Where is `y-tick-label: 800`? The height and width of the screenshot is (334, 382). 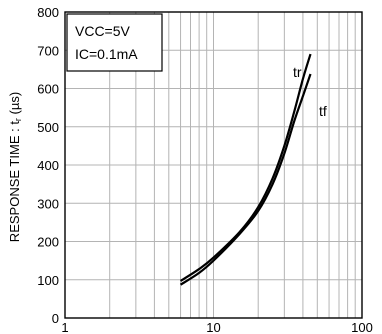 y-tick-label: 800 is located at coordinates (48, 12).